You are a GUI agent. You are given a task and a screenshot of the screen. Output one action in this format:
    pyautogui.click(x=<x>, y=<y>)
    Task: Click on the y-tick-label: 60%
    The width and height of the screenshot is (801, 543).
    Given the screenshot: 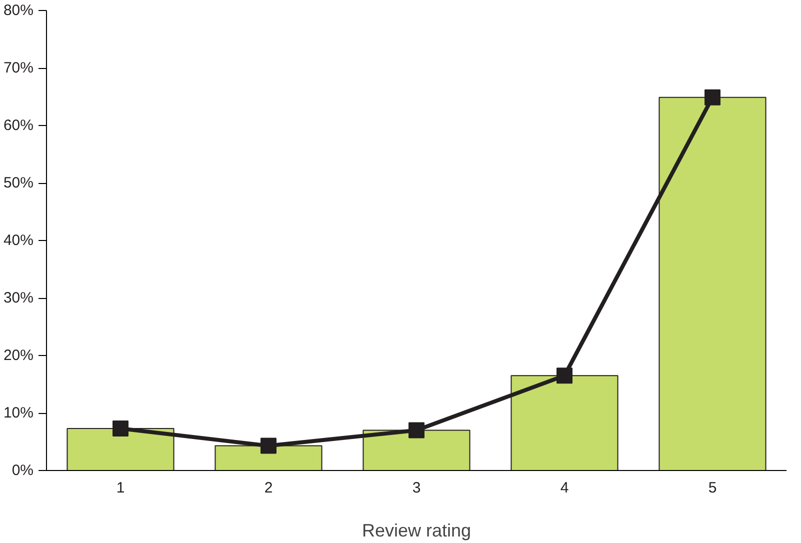 What is the action you would take?
    pyautogui.click(x=18, y=125)
    